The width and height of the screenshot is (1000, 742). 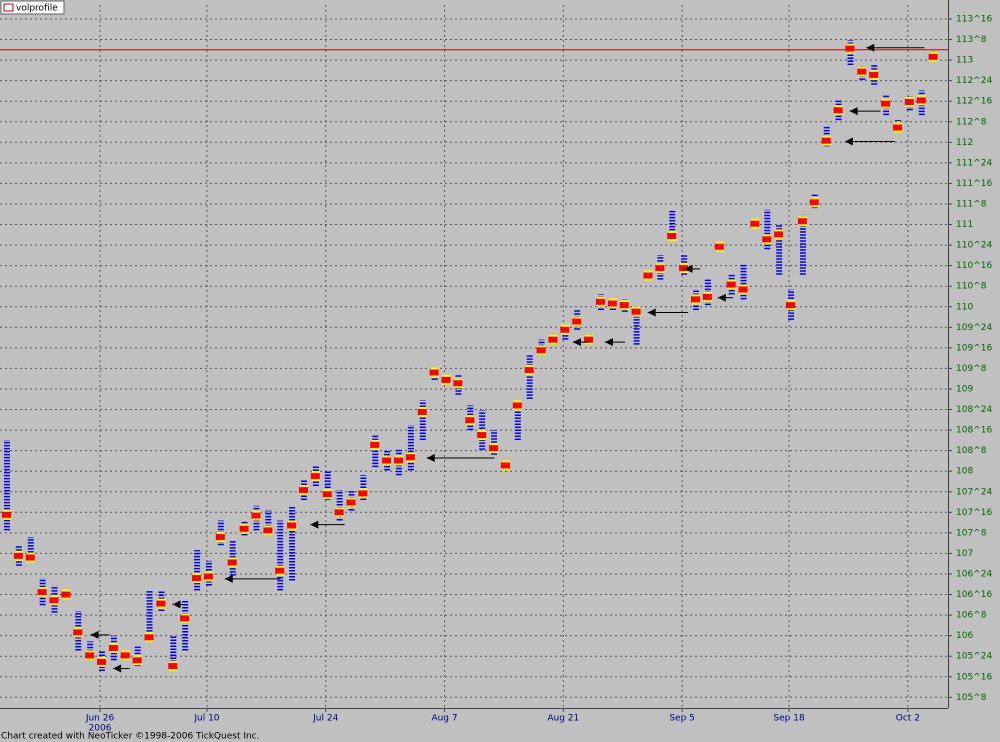 I want to click on y-tick-label: 106^8, so click(x=971, y=616).